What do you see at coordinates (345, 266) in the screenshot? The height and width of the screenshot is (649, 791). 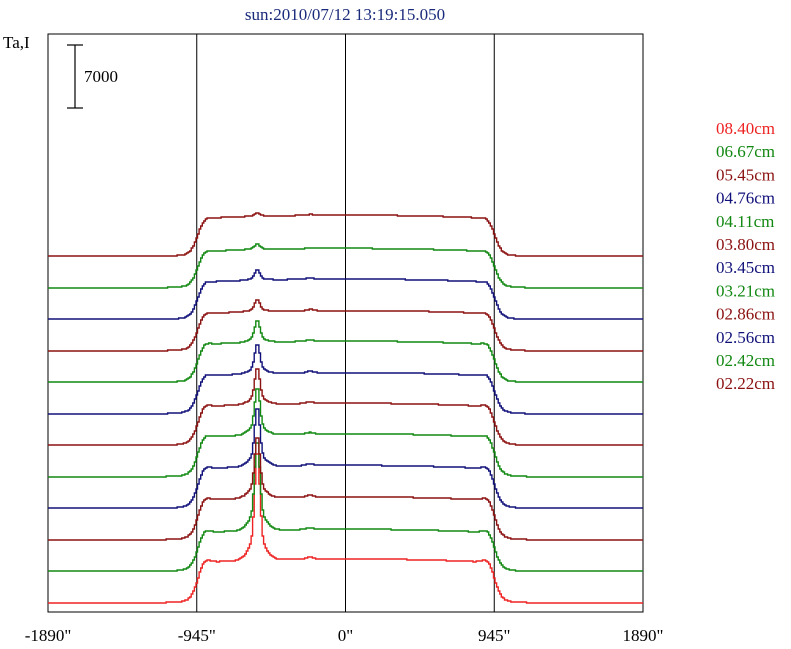 I see `series-line-02.42cm` at bounding box center [345, 266].